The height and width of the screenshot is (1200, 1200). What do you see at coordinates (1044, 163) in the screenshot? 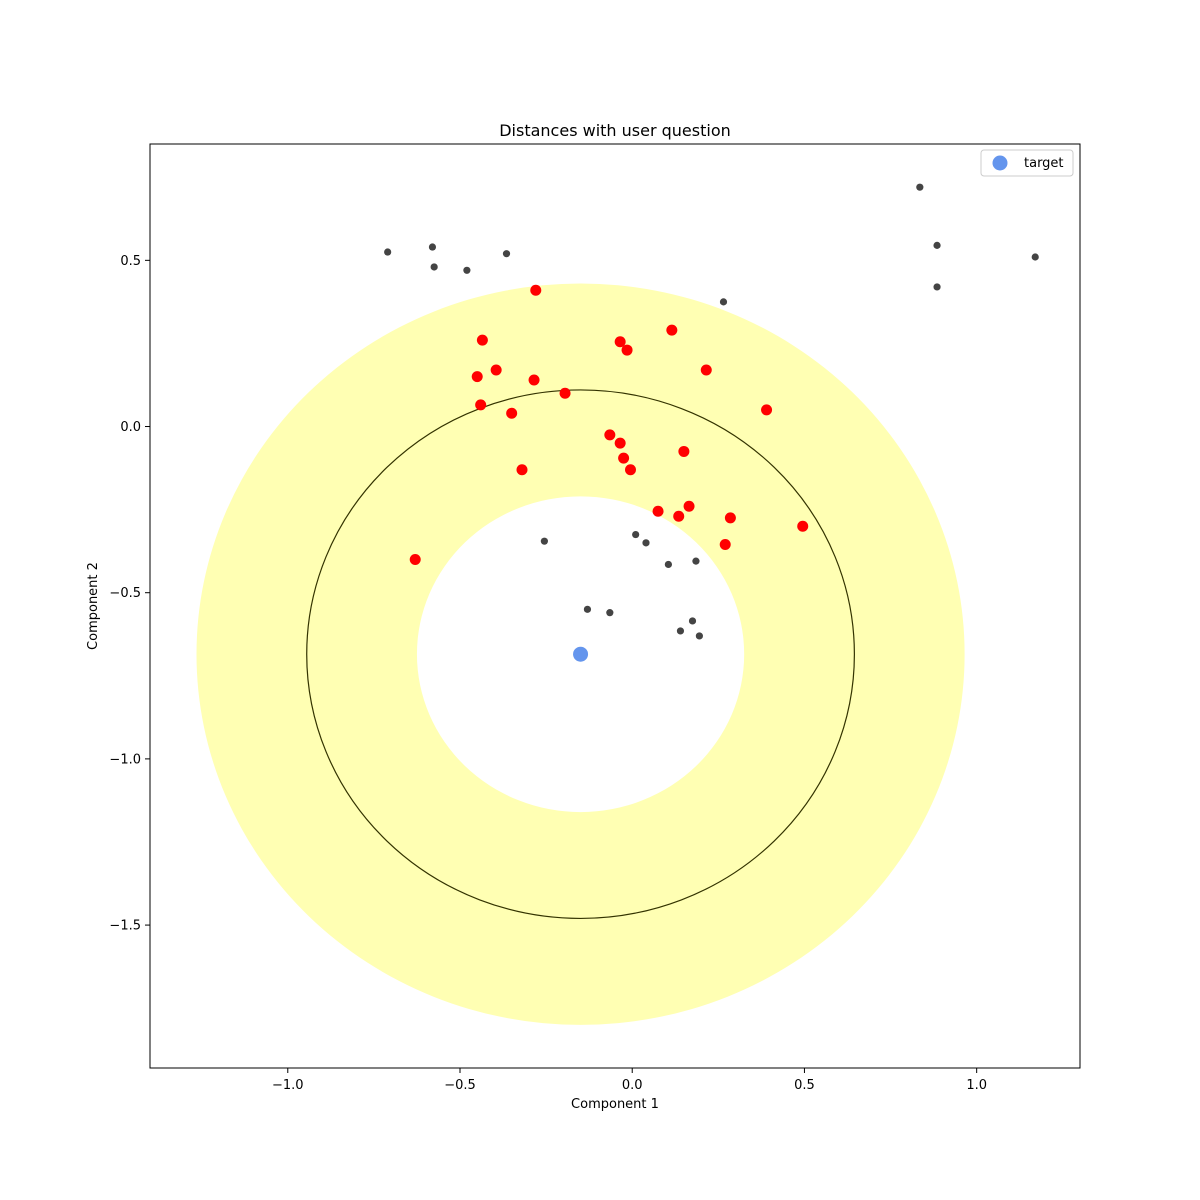
I see `legend-target-label: target` at bounding box center [1044, 163].